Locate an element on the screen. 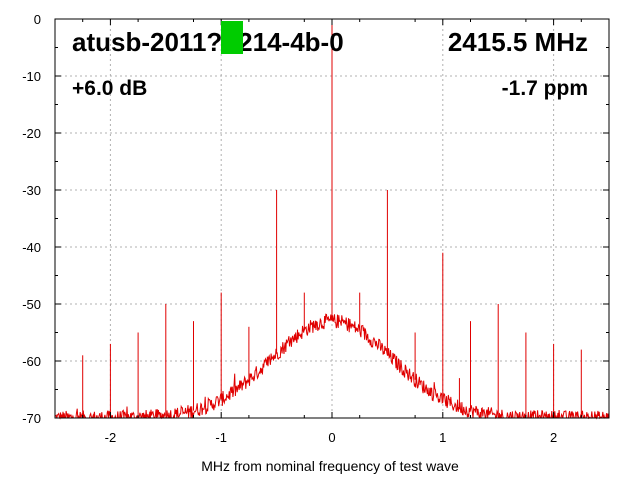 Image resolution: width=640 pixels, height=480 pixels. y-tick-label: -40 is located at coordinates (31, 247).